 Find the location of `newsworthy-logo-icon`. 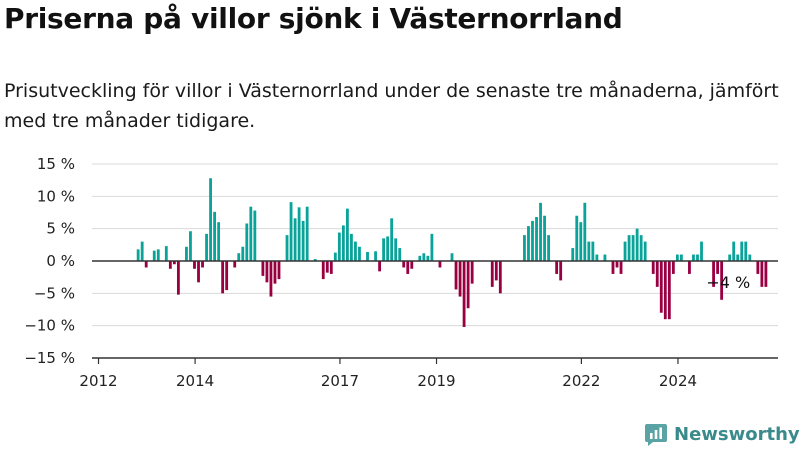

newsworthy-logo-icon is located at coordinates (656, 435).